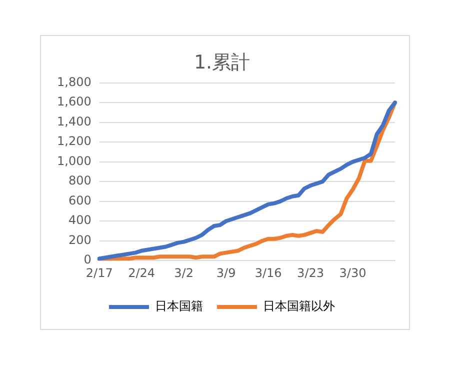  Describe the element at coordinates (352, 273) in the screenshot. I see `x-tick-label: 3/30` at that location.